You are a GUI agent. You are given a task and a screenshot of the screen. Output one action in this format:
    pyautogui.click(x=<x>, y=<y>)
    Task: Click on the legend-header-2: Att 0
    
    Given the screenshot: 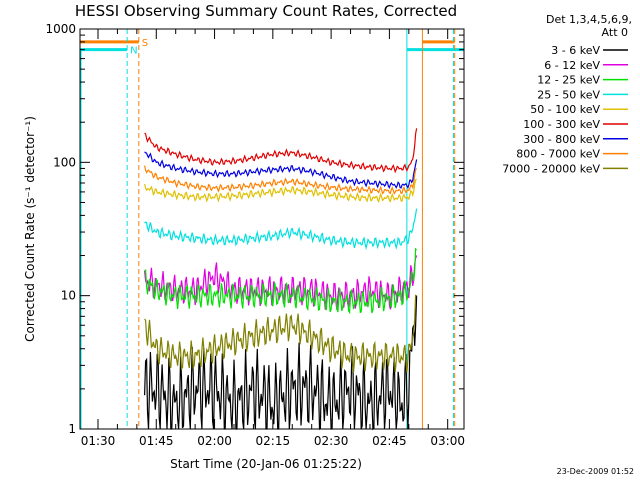 What is the action you would take?
    pyautogui.click(x=615, y=32)
    